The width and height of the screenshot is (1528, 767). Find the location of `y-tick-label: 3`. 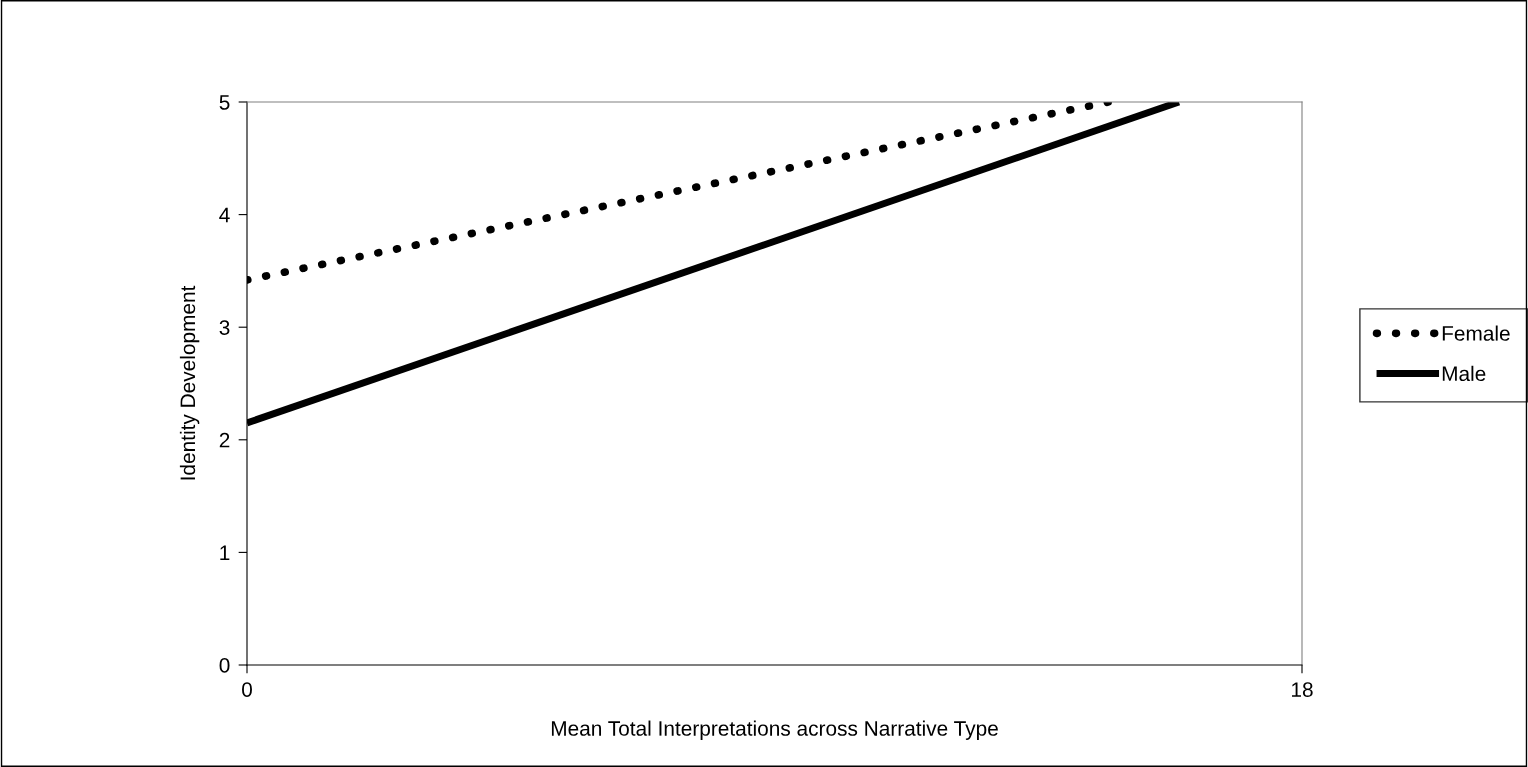

y-tick-label: 3 is located at coordinates (224, 327).